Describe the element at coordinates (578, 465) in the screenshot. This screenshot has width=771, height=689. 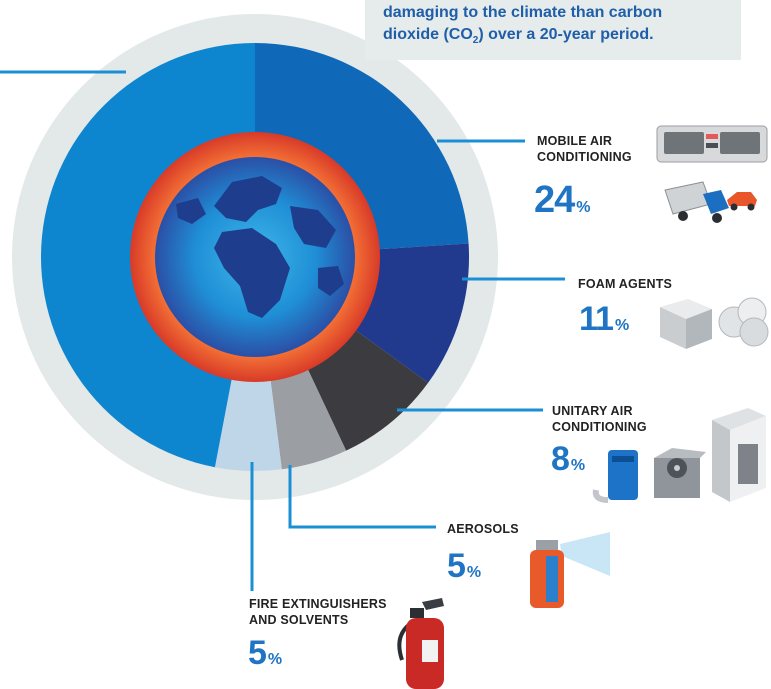
I see `unit-unitary: %` at that location.